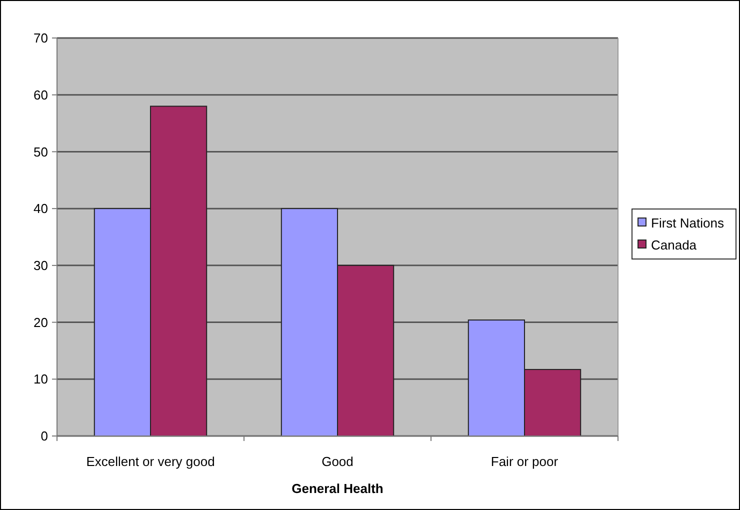  I want to click on x-tick-label: Good, so click(338, 461).